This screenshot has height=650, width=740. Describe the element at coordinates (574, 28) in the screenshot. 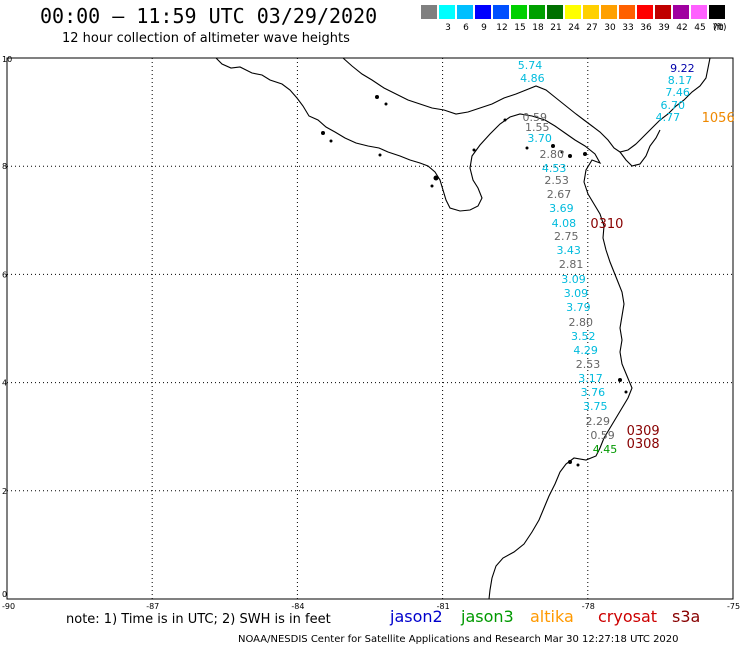

I see `scale-label: 24` at that location.